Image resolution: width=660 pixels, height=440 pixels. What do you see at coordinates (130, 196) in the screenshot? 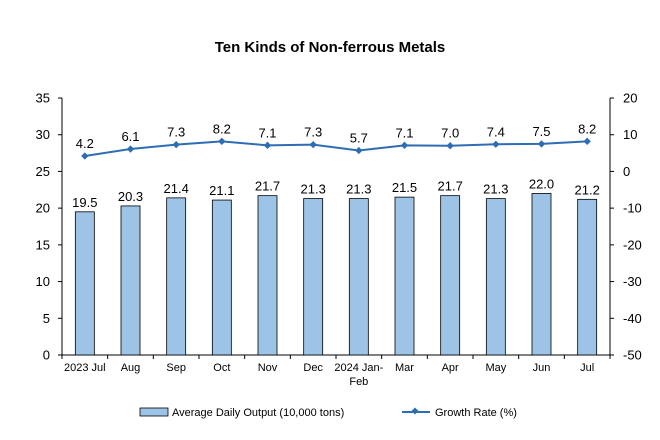
I see `bar-data-label: 20.3` at bounding box center [130, 196].